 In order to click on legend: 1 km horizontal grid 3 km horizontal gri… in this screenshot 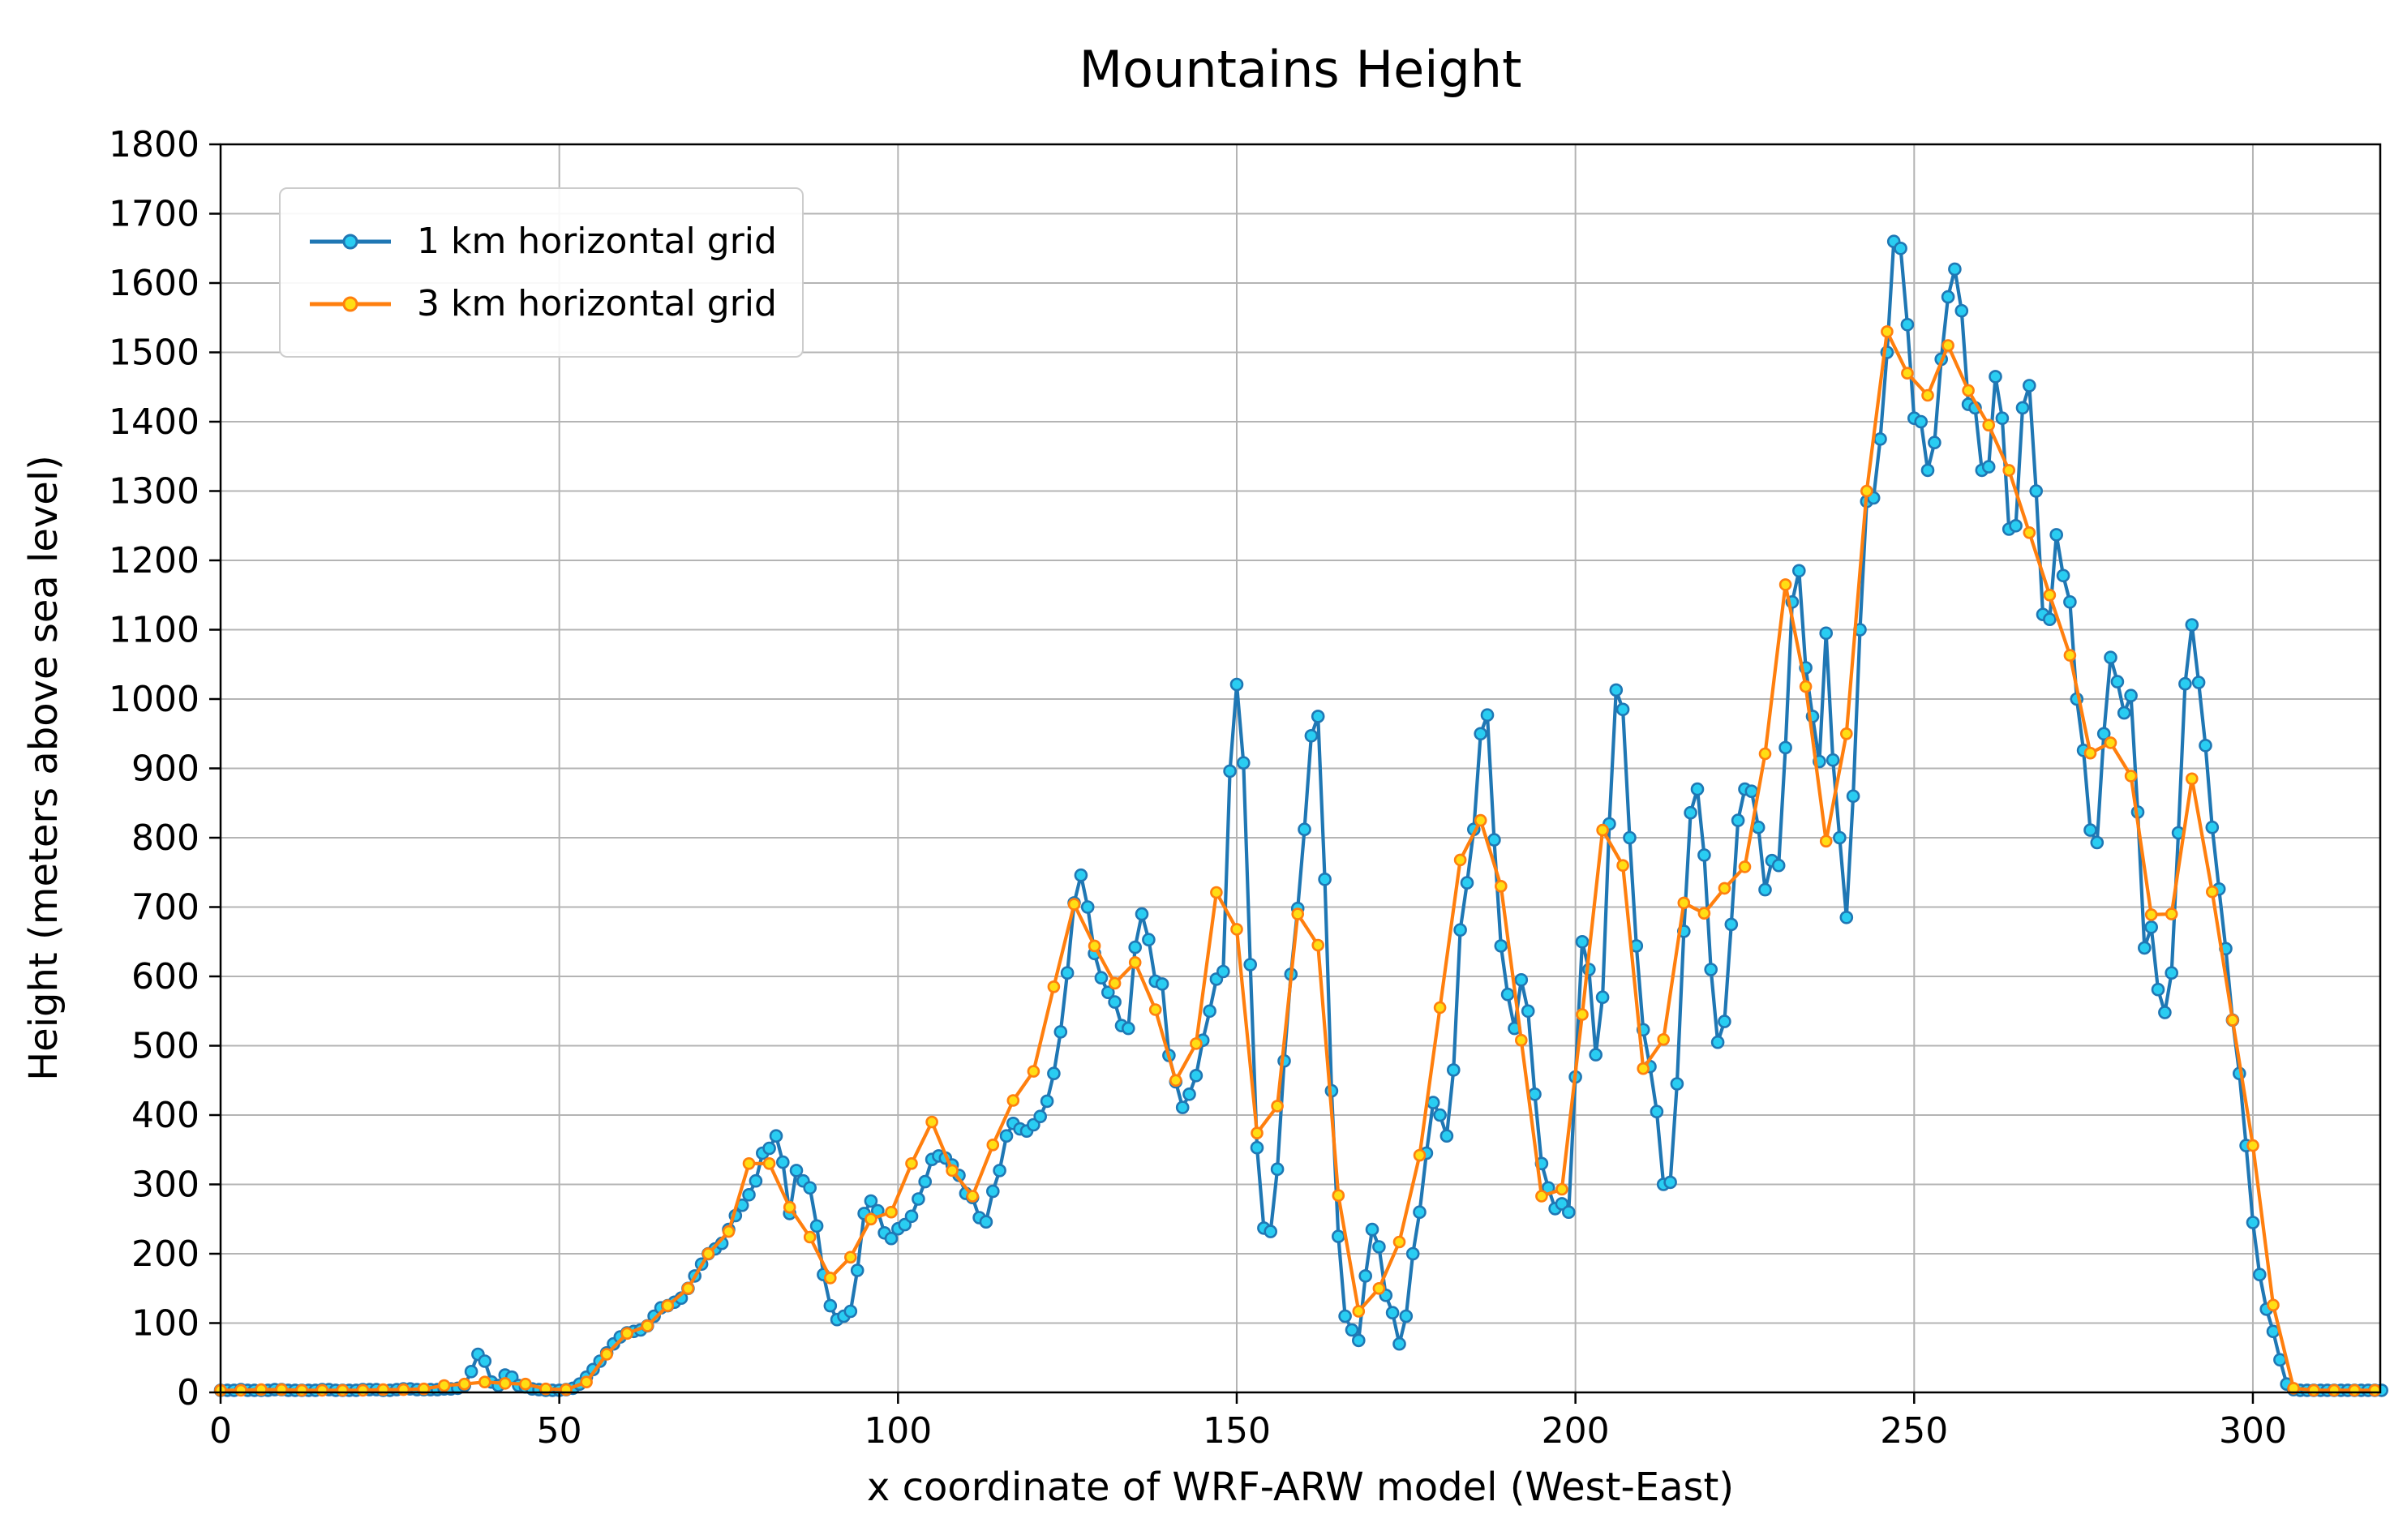, I will do `click(541, 272)`.